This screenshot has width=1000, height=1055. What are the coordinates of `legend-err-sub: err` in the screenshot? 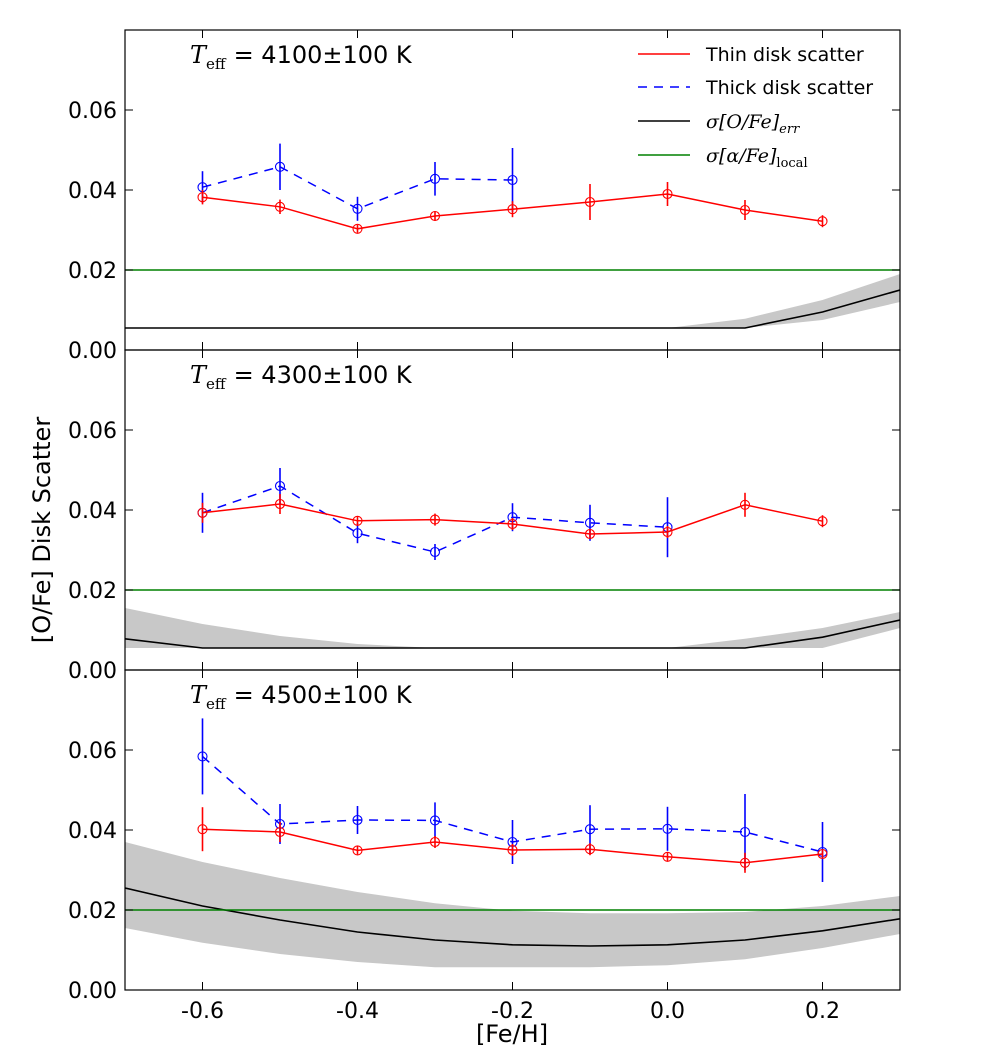 It's located at (789, 129).